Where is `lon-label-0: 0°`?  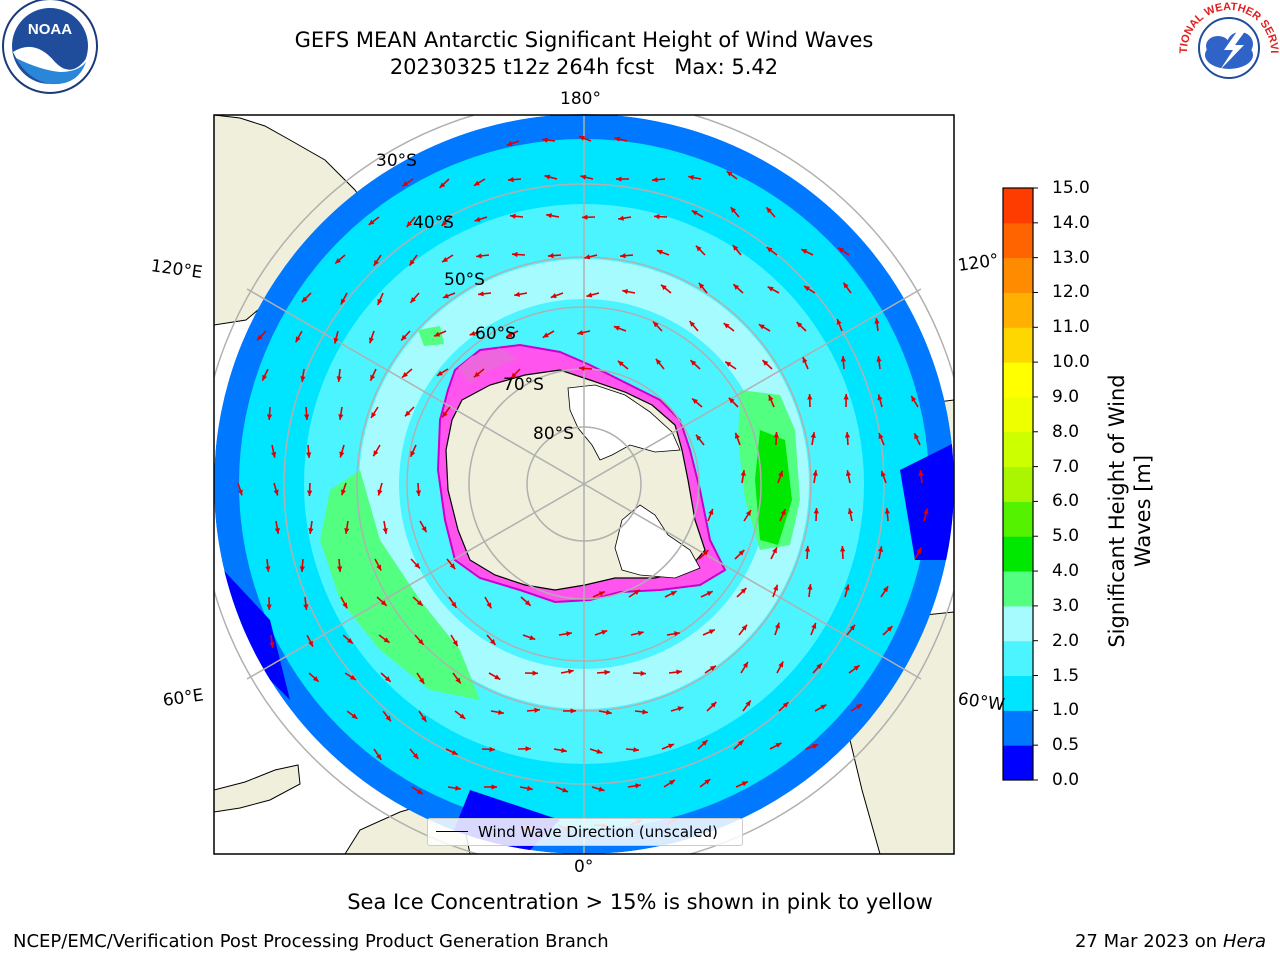 lon-label-0: 0° is located at coordinates (584, 867).